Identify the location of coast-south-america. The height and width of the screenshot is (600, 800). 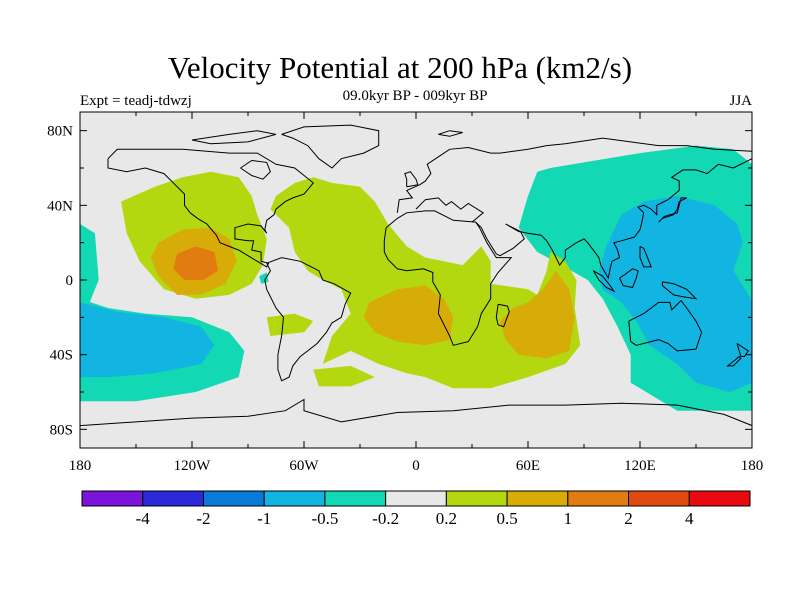
(308, 319).